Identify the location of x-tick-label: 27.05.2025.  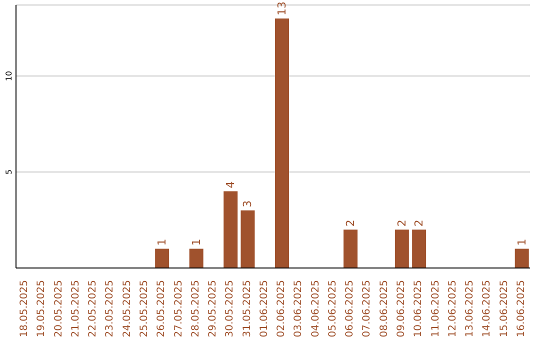
(178, 309).